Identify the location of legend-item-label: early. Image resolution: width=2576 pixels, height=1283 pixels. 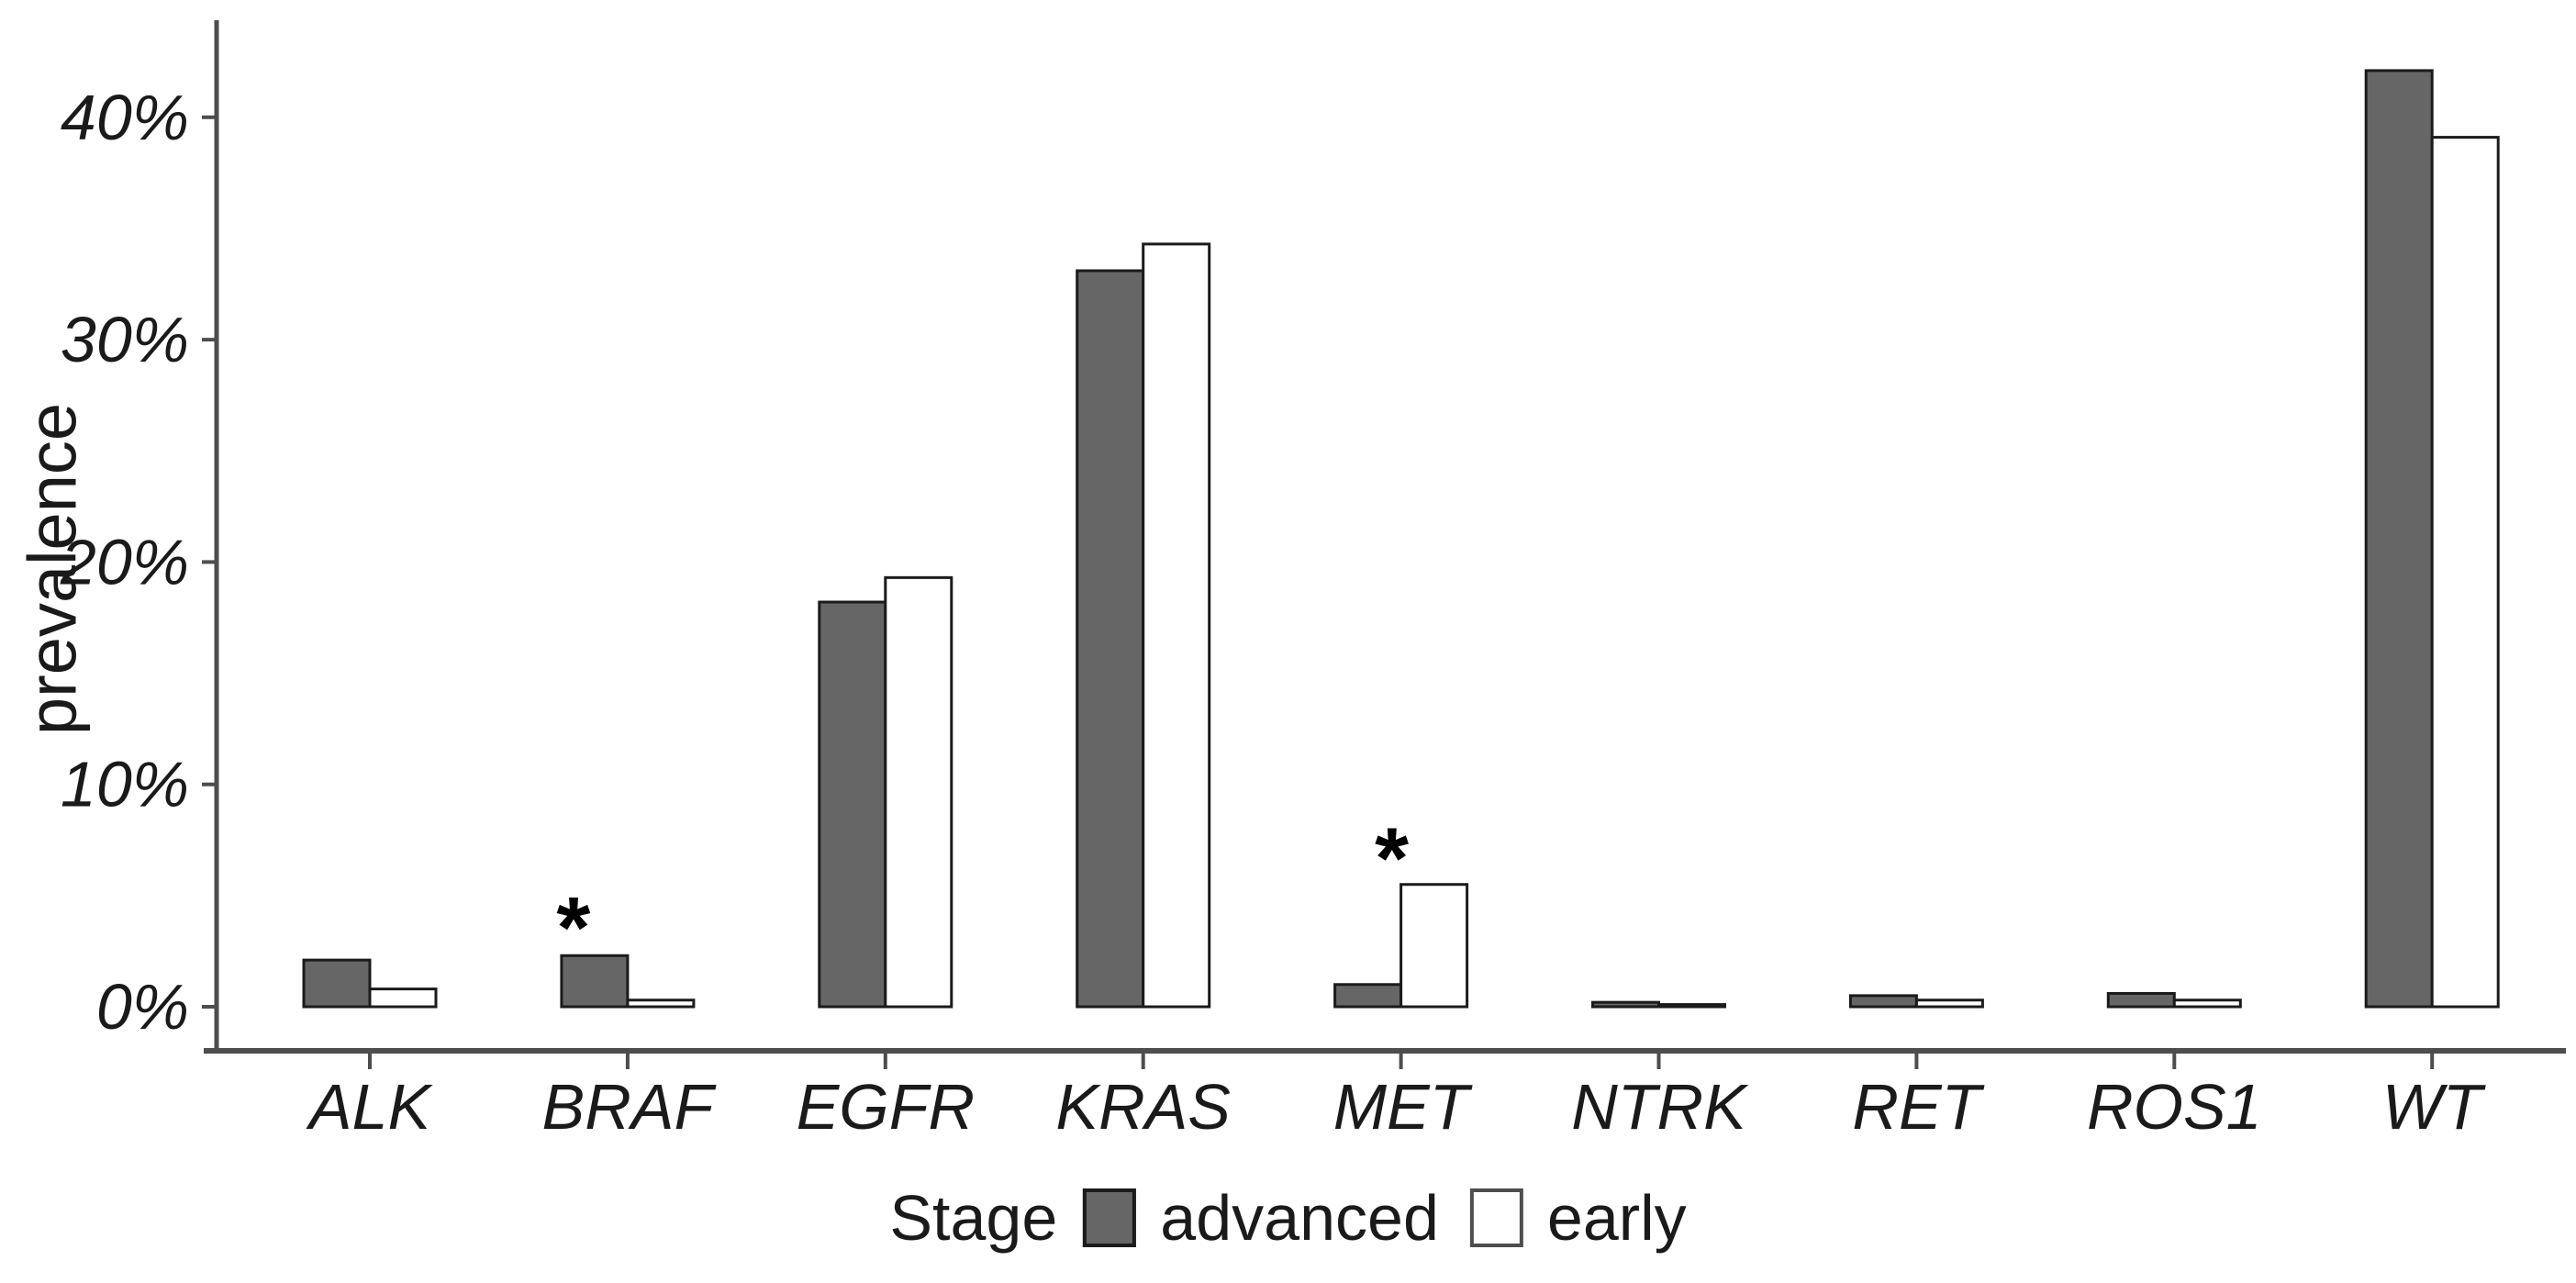
(1617, 1218).